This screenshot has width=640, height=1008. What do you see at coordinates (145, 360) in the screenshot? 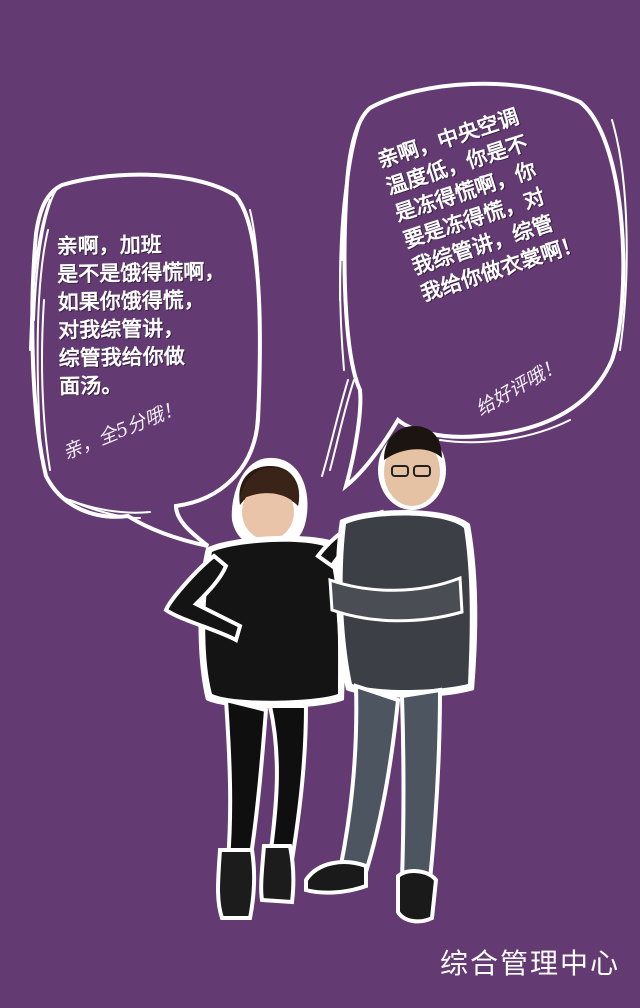
I see `left-speech-bubble` at bounding box center [145, 360].